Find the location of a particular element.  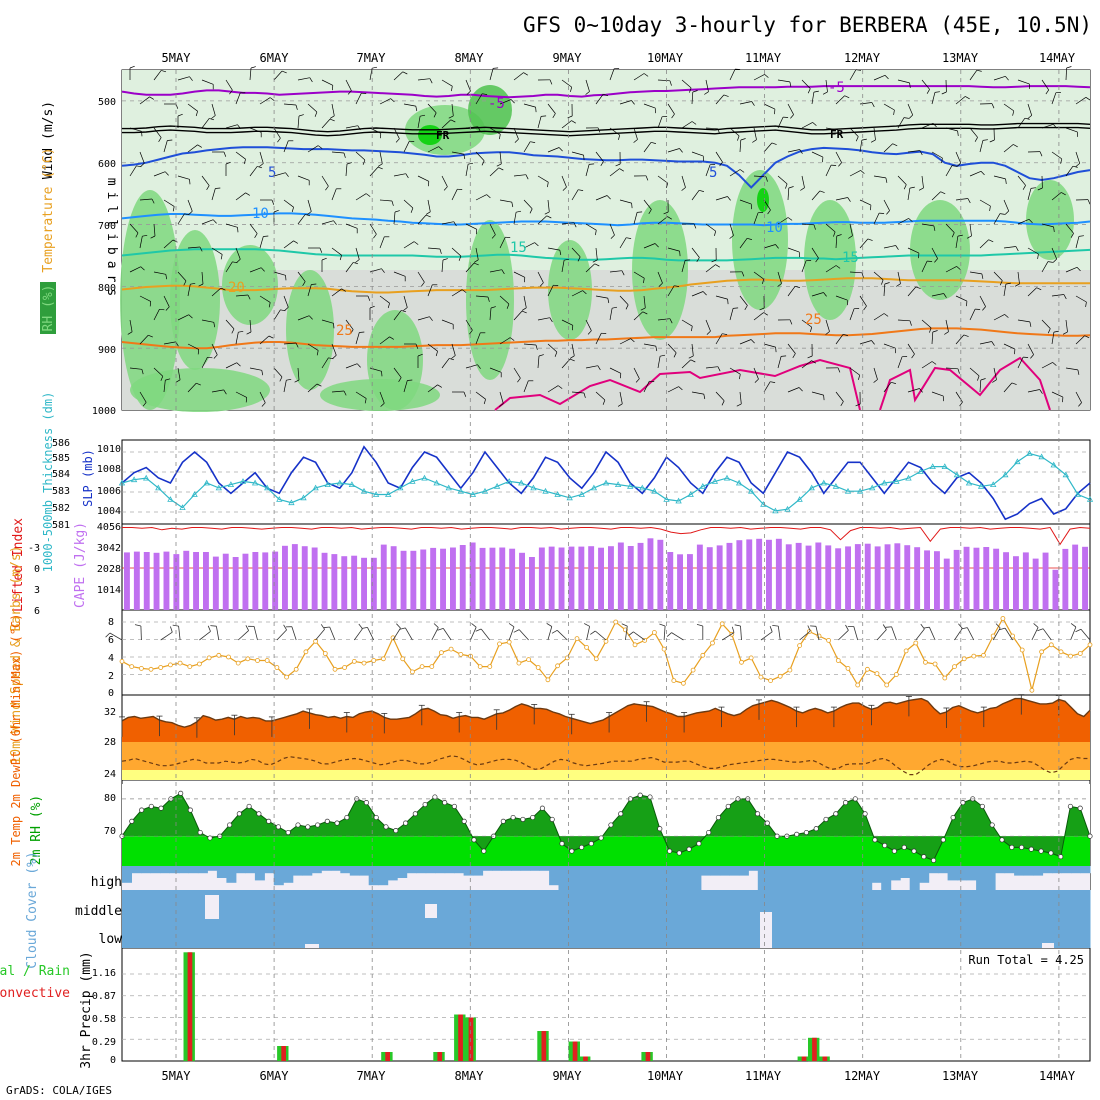

thick-581: 581 is located at coordinates (61, 525).